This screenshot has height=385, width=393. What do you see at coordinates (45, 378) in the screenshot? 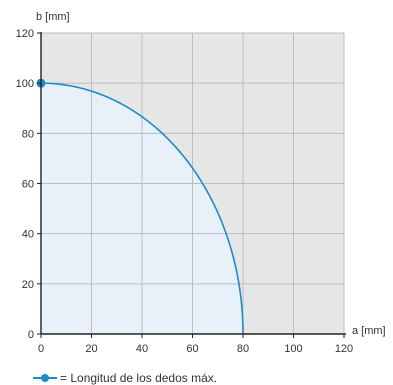
I see `legend-marker-icon` at bounding box center [45, 378].